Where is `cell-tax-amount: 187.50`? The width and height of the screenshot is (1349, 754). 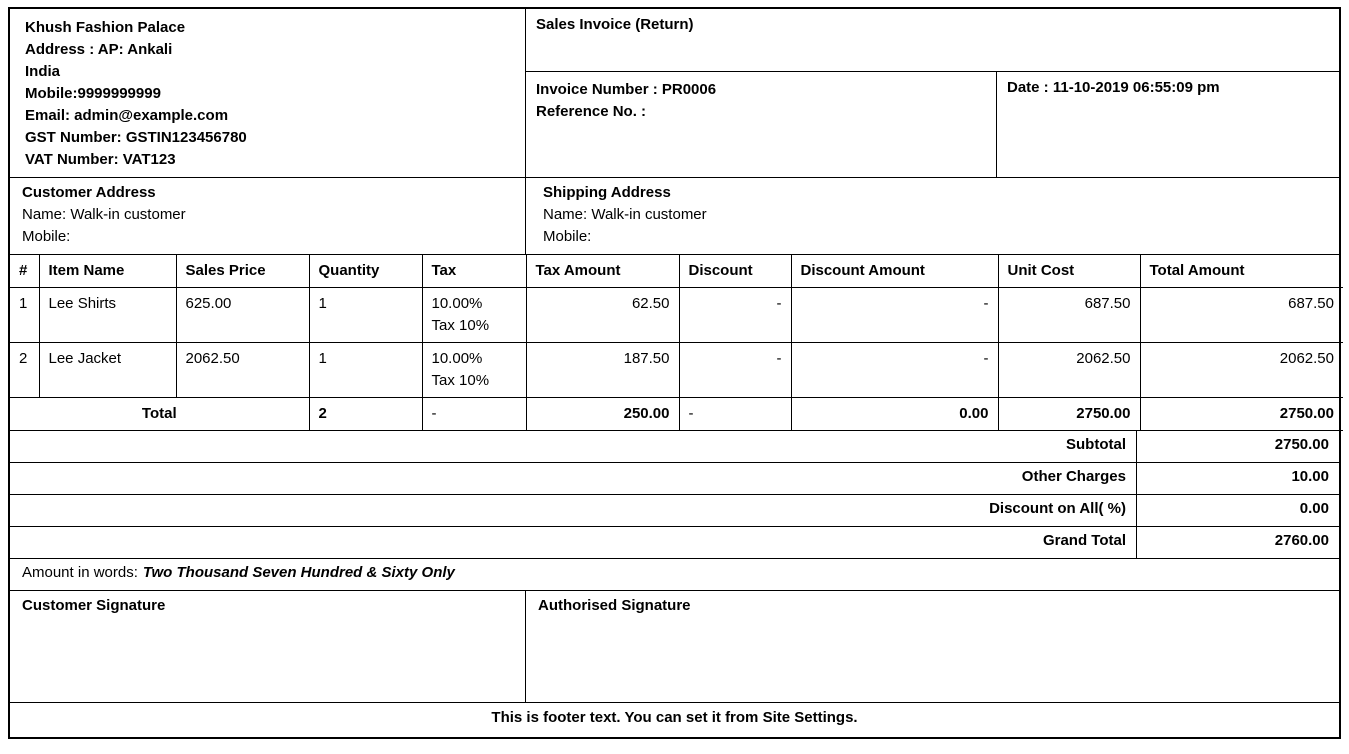 cell-tax-amount: 187.50 is located at coordinates (602, 370).